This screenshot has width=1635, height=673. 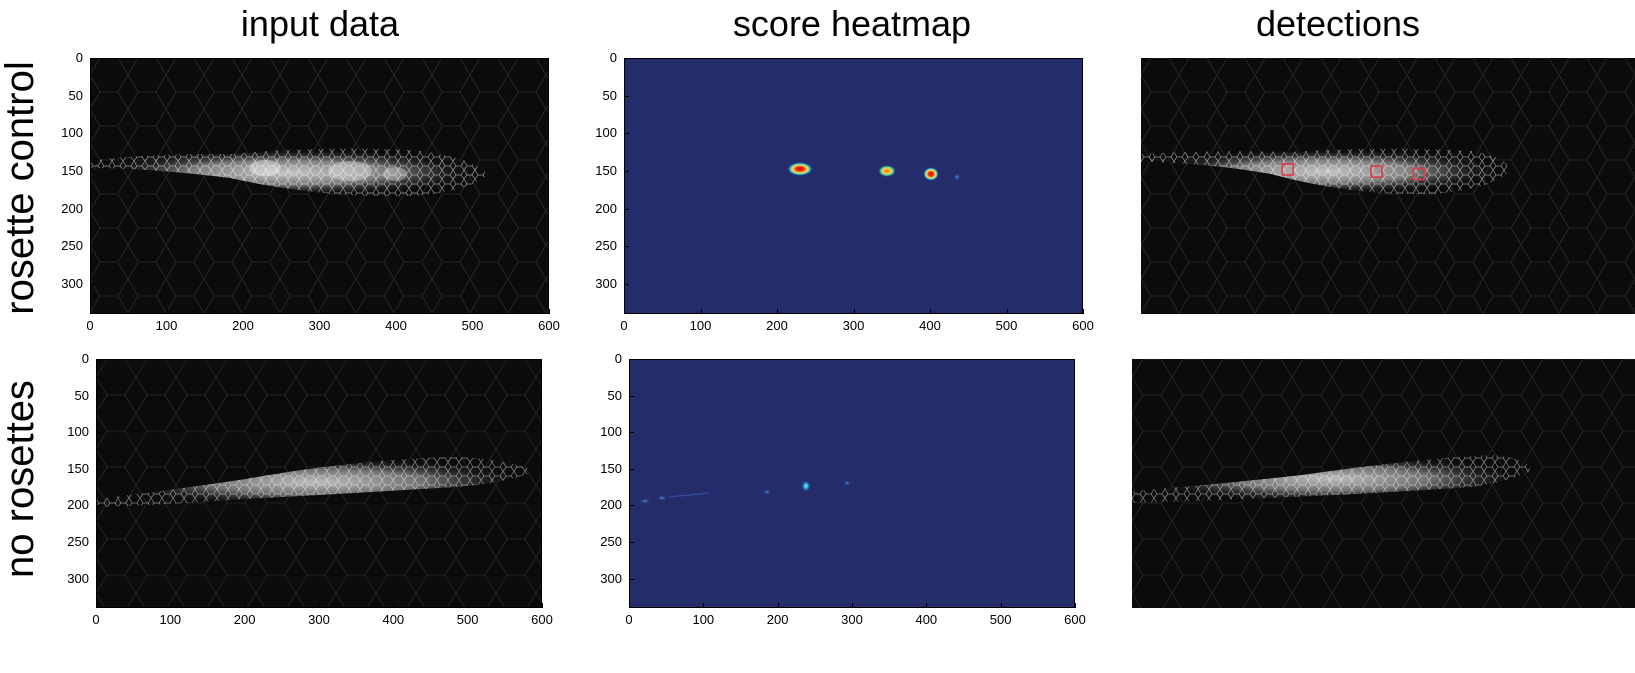 What do you see at coordinates (320, 23) in the screenshot?
I see `column-title-input-data: input data` at bounding box center [320, 23].